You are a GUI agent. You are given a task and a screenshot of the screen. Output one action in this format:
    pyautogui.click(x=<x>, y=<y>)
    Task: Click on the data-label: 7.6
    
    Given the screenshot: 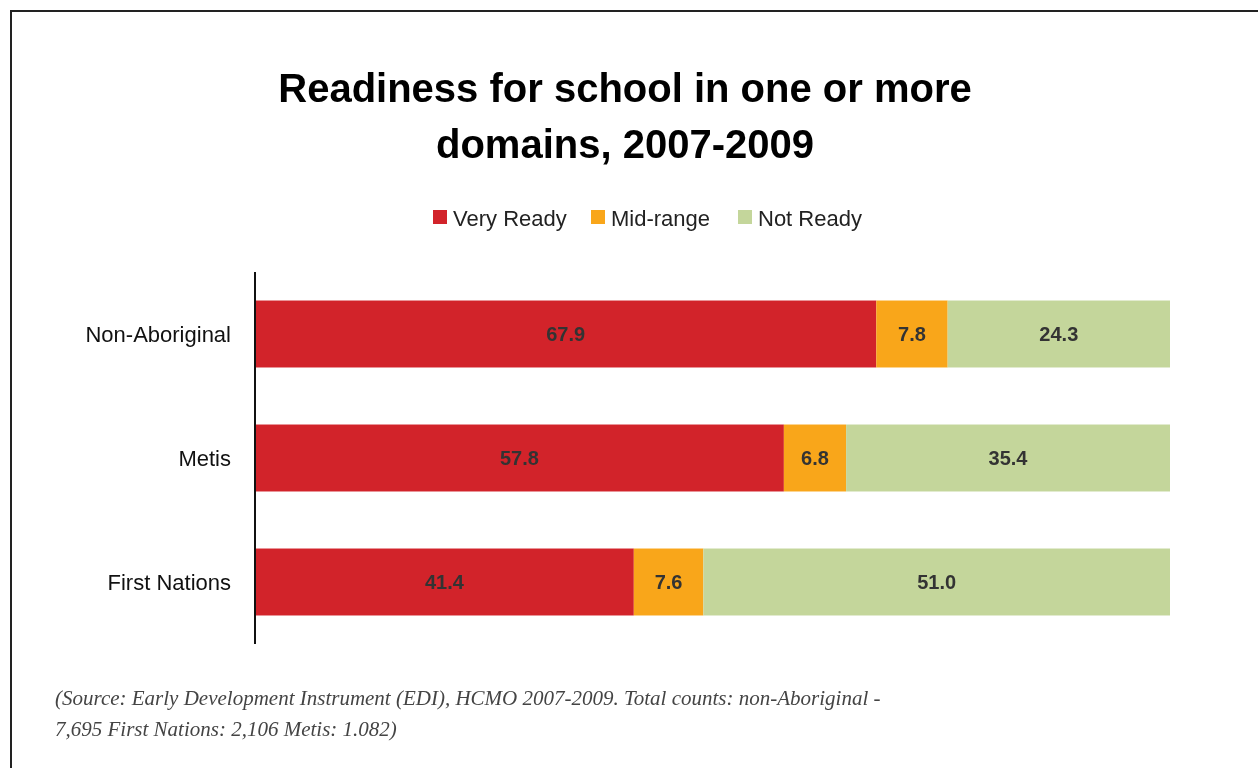 What is the action you would take?
    pyautogui.click(x=668, y=582)
    